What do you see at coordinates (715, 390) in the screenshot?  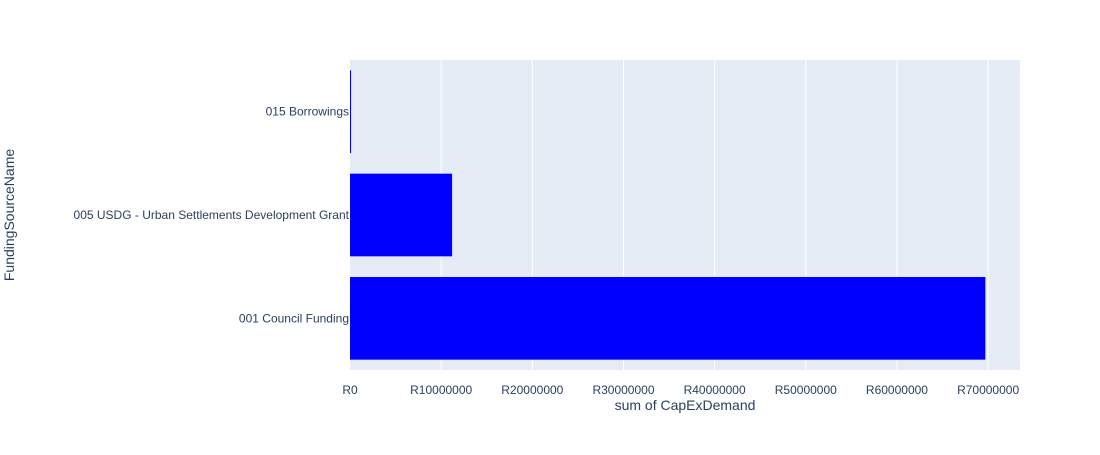 I see `x-tick-label: R40000000` at bounding box center [715, 390].